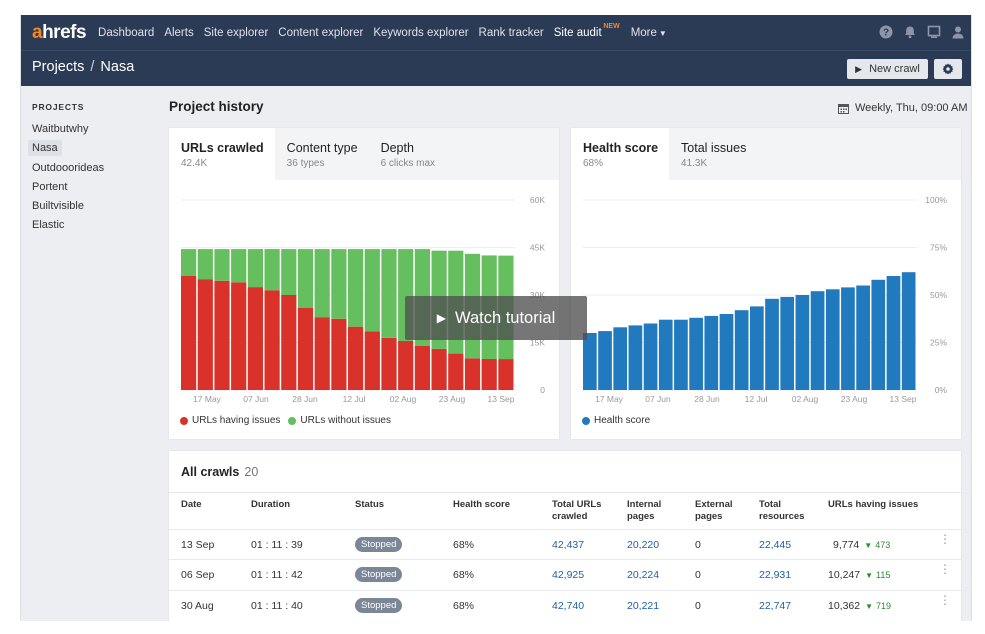 The image size is (985, 634). Describe the element at coordinates (50, 187) in the screenshot. I see `sidebar-item-portent: Portent` at that location.